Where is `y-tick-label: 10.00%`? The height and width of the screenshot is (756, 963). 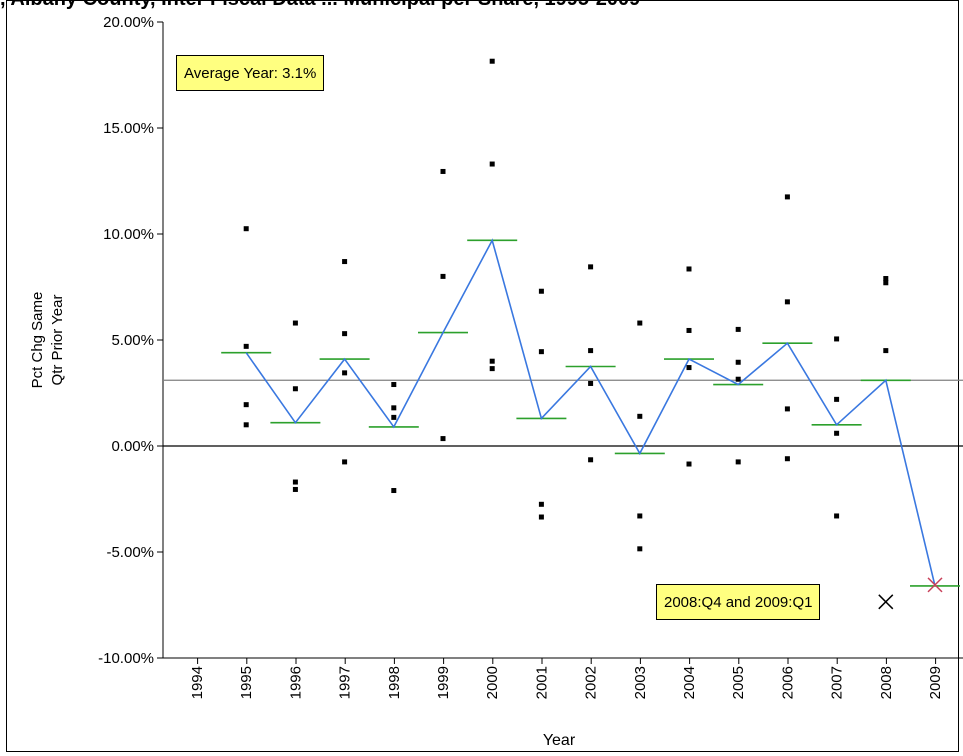 y-tick-label: 10.00% is located at coordinates (128, 234).